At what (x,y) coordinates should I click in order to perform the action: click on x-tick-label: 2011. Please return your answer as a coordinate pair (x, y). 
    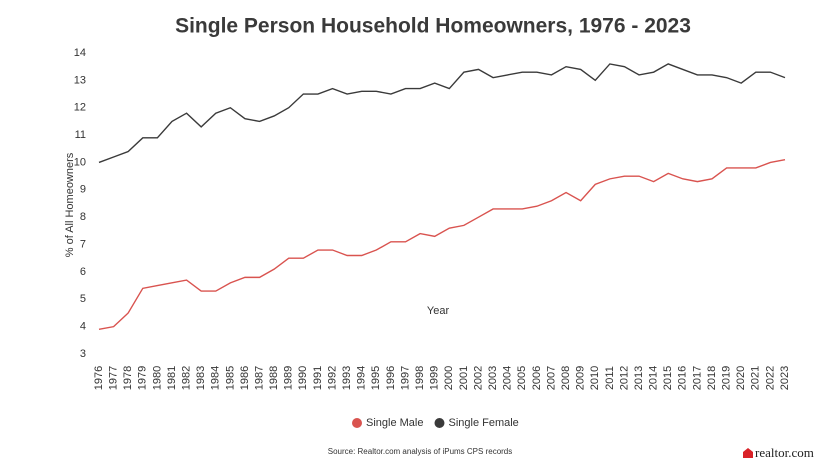
    Looking at the image, I should click on (610, 378).